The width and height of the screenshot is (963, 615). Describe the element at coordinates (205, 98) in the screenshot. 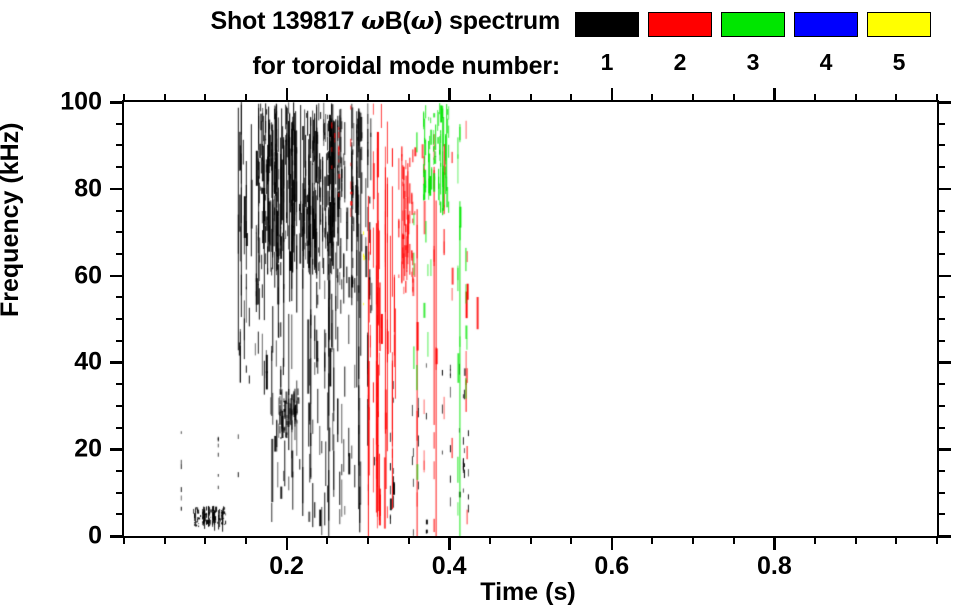

I see `x-tick-top-0.1` at that location.